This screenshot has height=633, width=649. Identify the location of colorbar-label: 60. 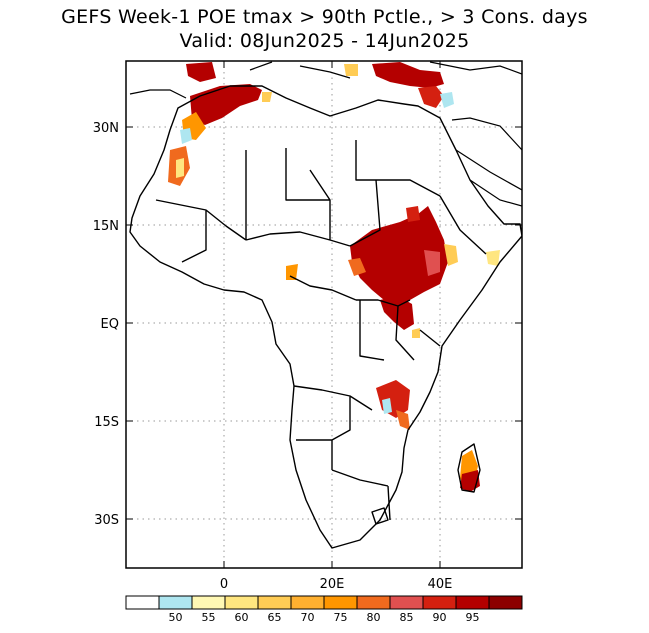
(242, 617).